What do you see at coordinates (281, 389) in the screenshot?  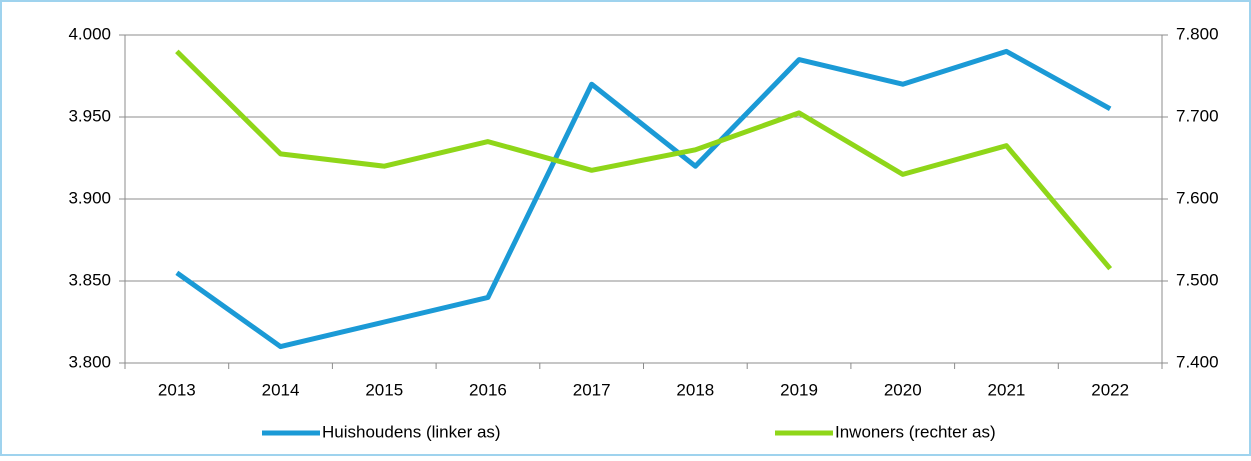 I see `x-tick-label: 2014` at bounding box center [281, 389].